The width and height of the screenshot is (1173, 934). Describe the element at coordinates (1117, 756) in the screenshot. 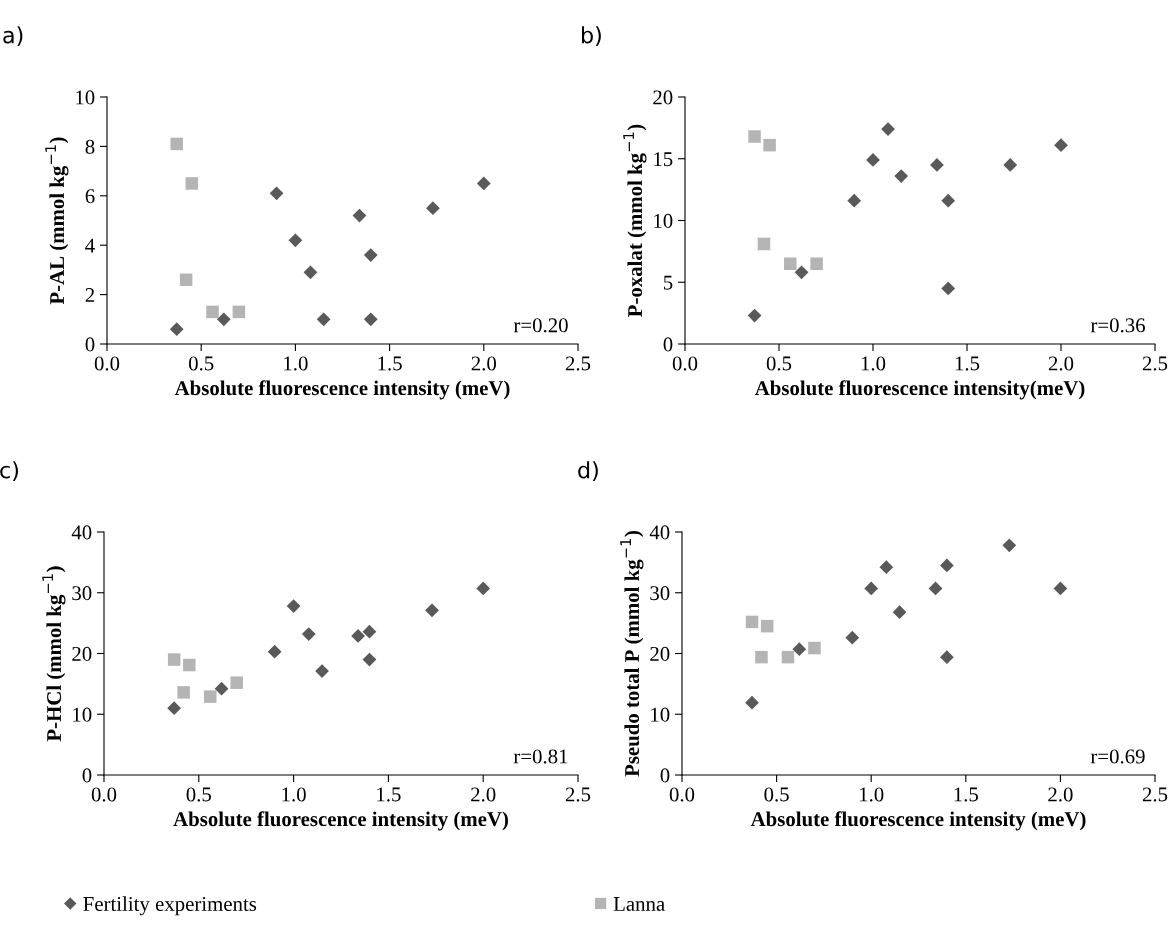

I see `annotation: r=0.69` at that location.